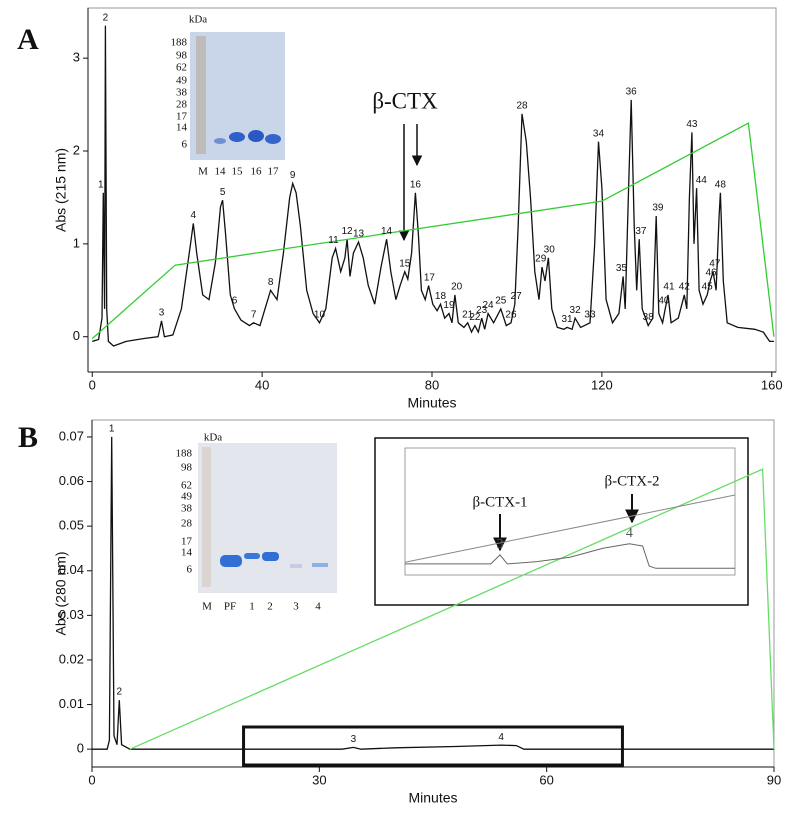 The width and height of the screenshot is (800, 828). Describe the element at coordinates (567, 319) in the screenshot. I see `peak-label: 31` at that location.